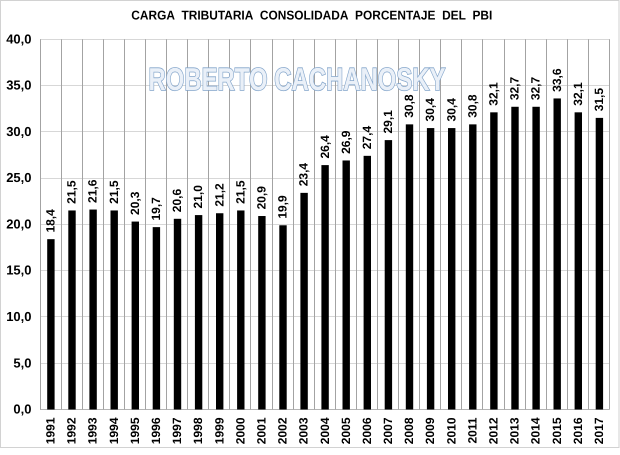  What do you see at coordinates (198, 430) in the screenshot?
I see `svg-text: 1998` at bounding box center [198, 430].